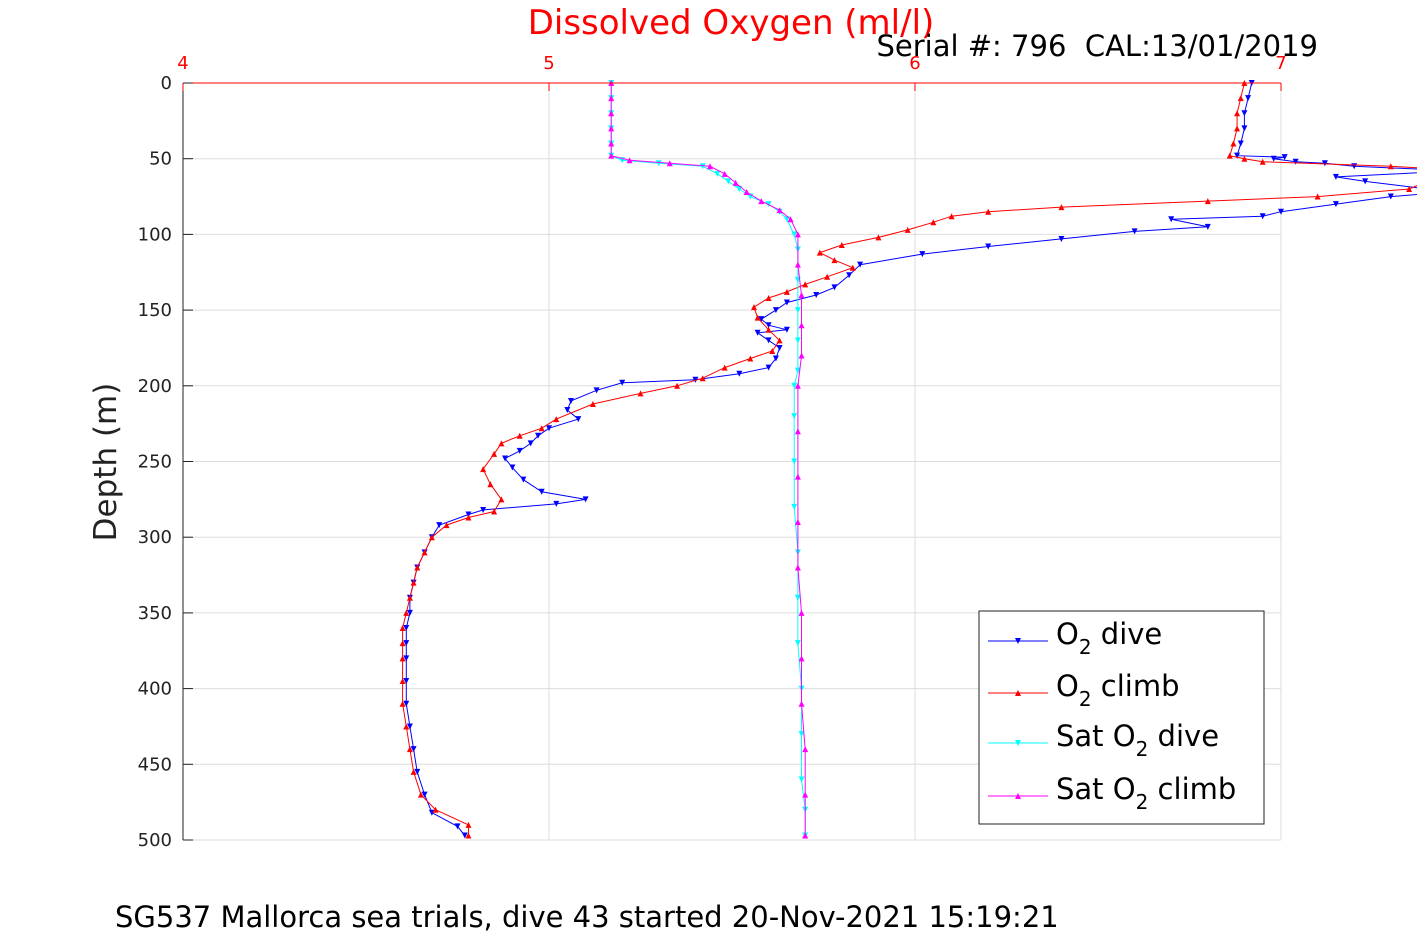 The width and height of the screenshot is (1417, 945). What do you see at coordinates (708, 459) in the screenshot?
I see `series-line` at bounding box center [708, 459].